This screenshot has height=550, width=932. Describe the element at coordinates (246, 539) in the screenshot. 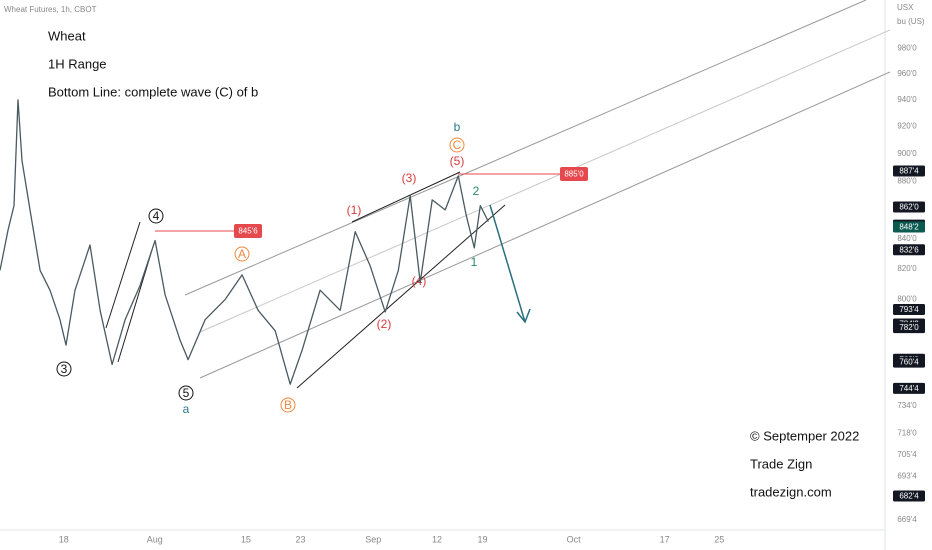

I see `x-tick-label: 15` at that location.